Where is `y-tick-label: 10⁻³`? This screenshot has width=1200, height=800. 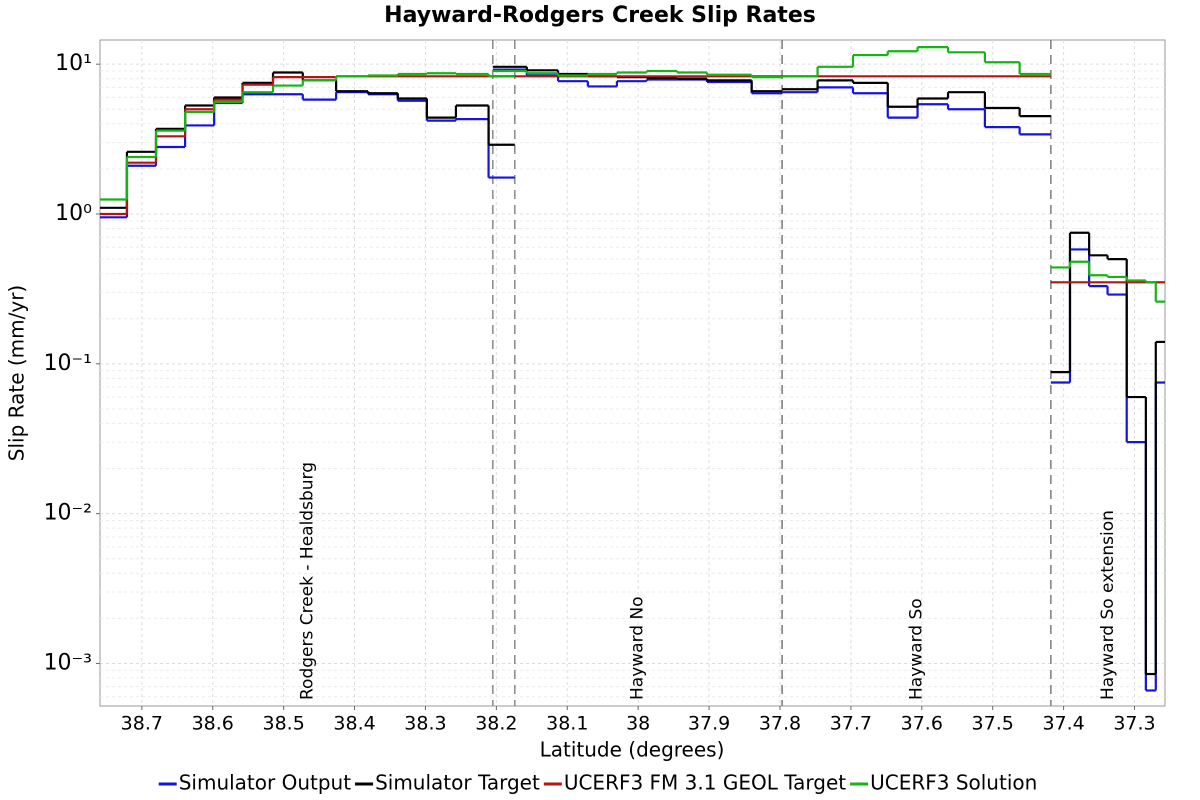 y-tick-label: 10⁻³ is located at coordinates (68, 662).